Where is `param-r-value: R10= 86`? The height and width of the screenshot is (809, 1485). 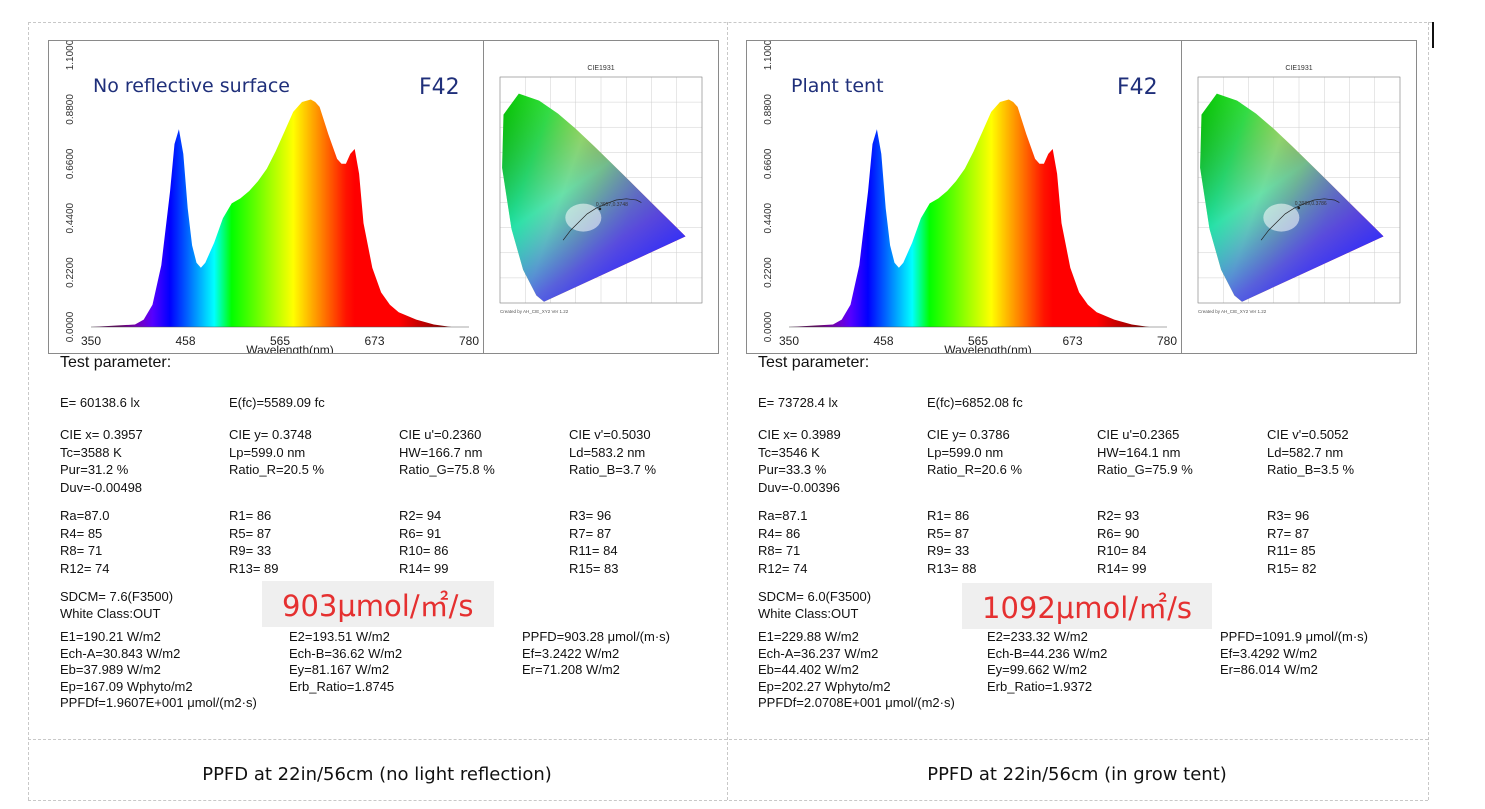 param-r-value: R10= 86 is located at coordinates (424, 550).